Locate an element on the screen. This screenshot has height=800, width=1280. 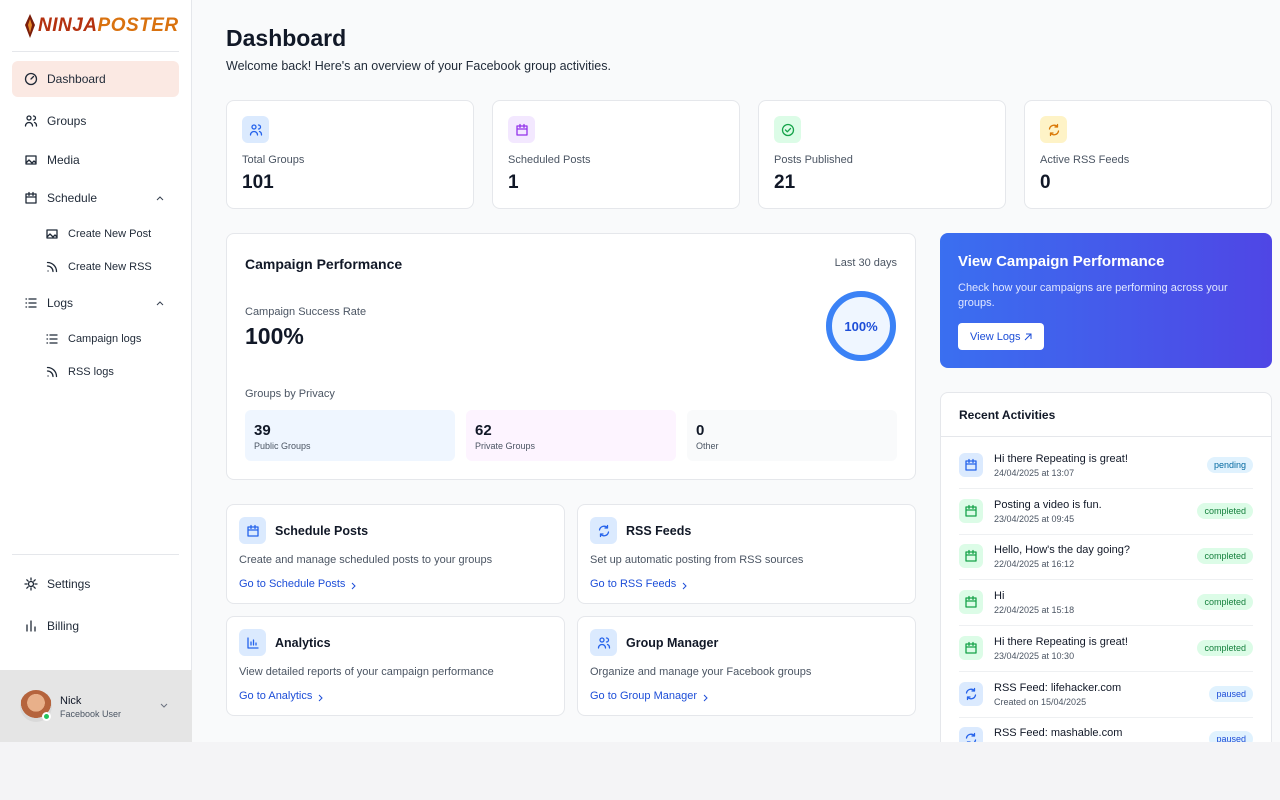
stat-label: Active RSS Feeds is located at coordinates (1085, 160).